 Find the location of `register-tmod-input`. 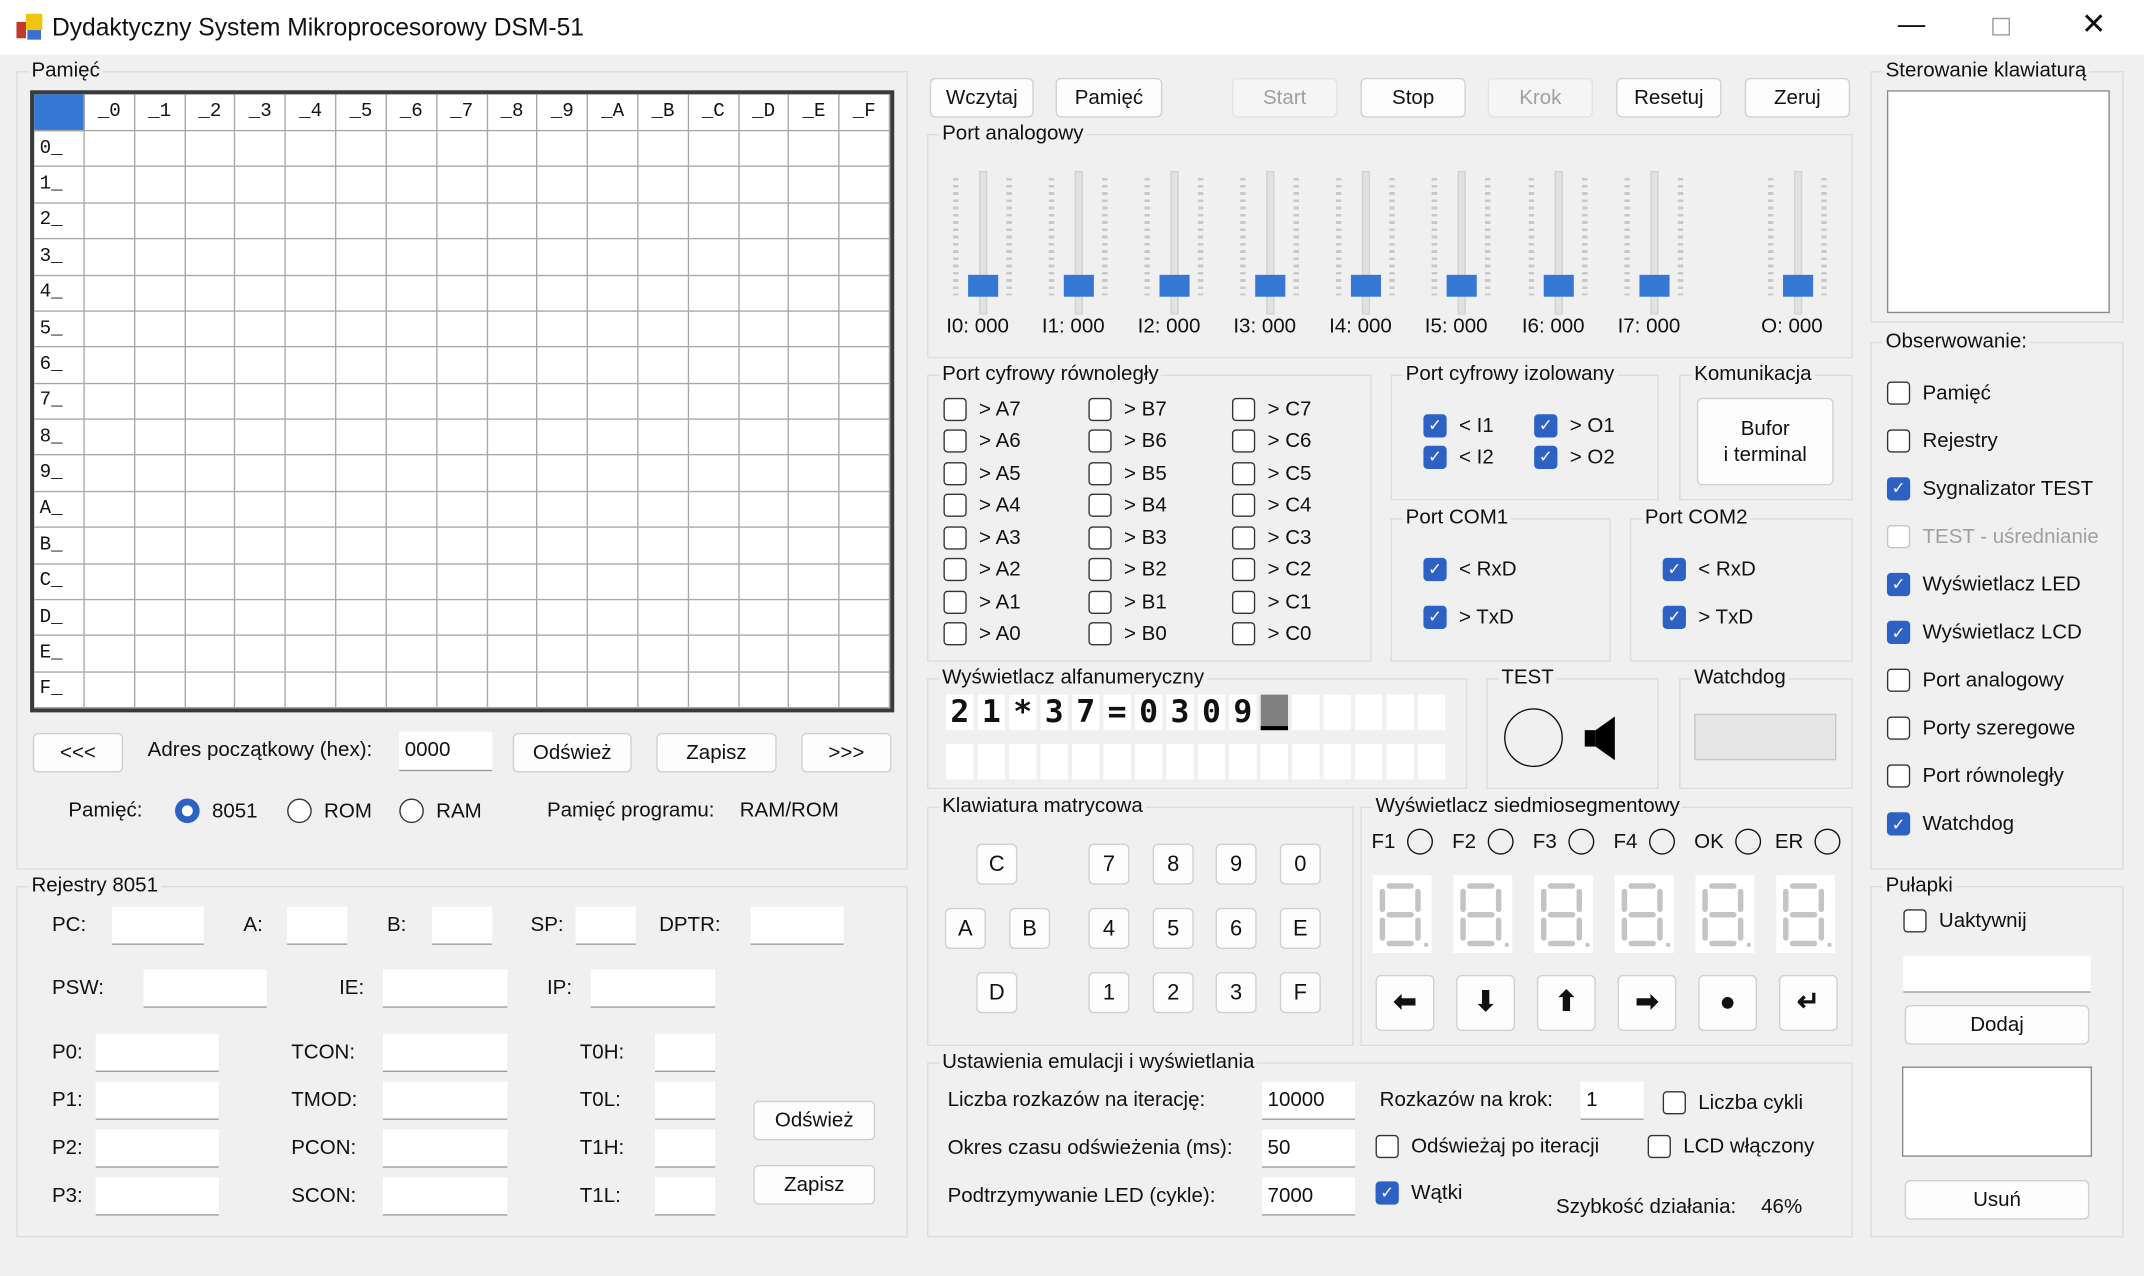

register-tmod-input is located at coordinates (445, 1100).